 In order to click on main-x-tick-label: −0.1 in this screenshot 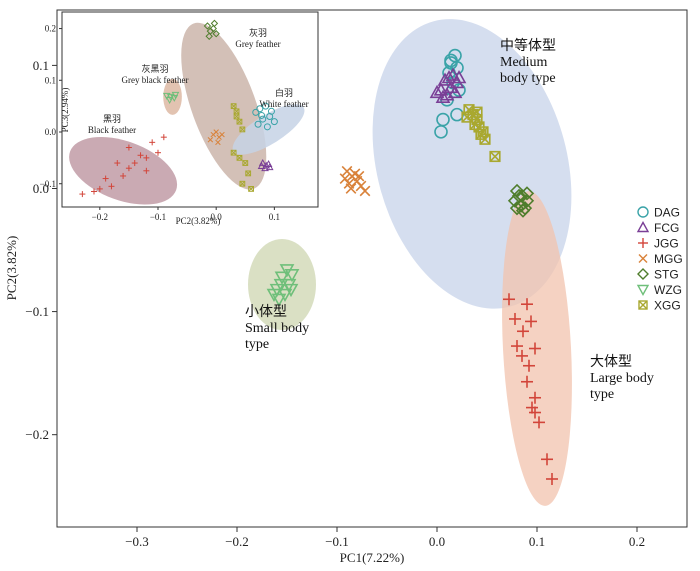, I will do `click(337, 541)`.